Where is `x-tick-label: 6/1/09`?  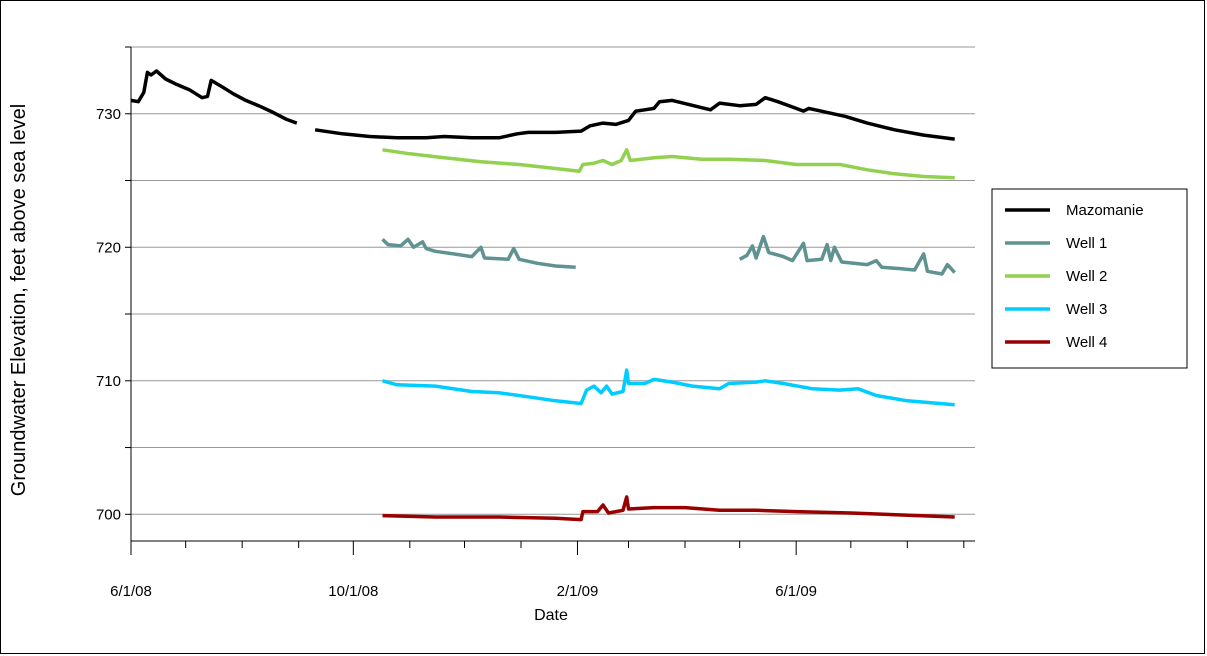
x-tick-label: 6/1/09 is located at coordinates (796, 591).